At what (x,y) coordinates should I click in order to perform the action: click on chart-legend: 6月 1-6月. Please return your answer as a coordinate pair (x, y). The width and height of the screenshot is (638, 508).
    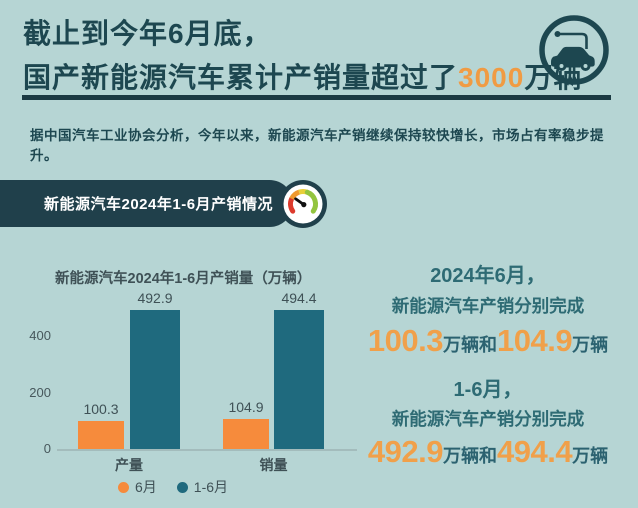
    Looking at the image, I should click on (173, 487).